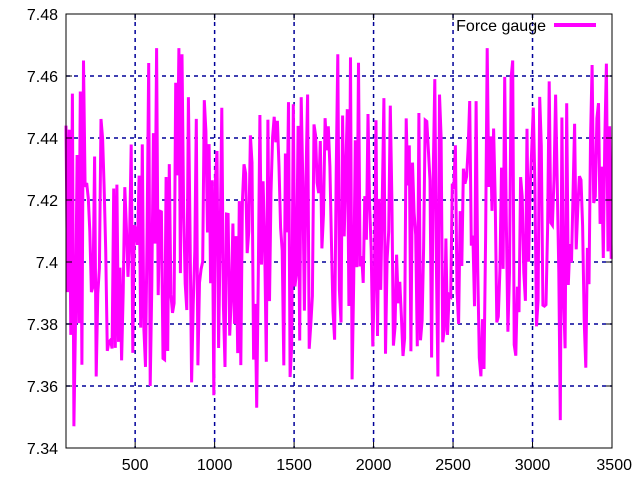 The width and height of the screenshot is (640, 480). What do you see at coordinates (42, 449) in the screenshot?
I see `y-tick-label: 7.34` at bounding box center [42, 449].